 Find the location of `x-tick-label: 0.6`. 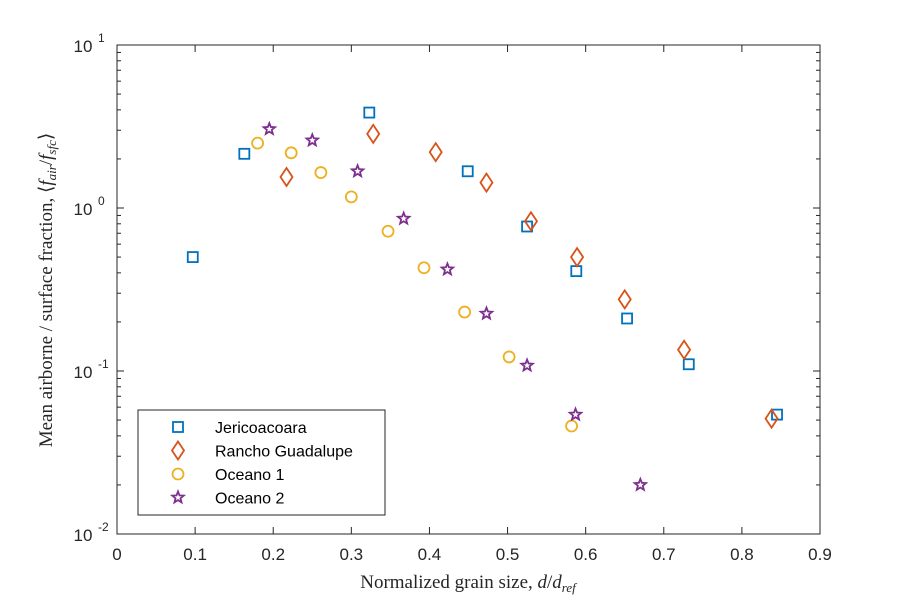

x-tick-label: 0.6 is located at coordinates (586, 554).